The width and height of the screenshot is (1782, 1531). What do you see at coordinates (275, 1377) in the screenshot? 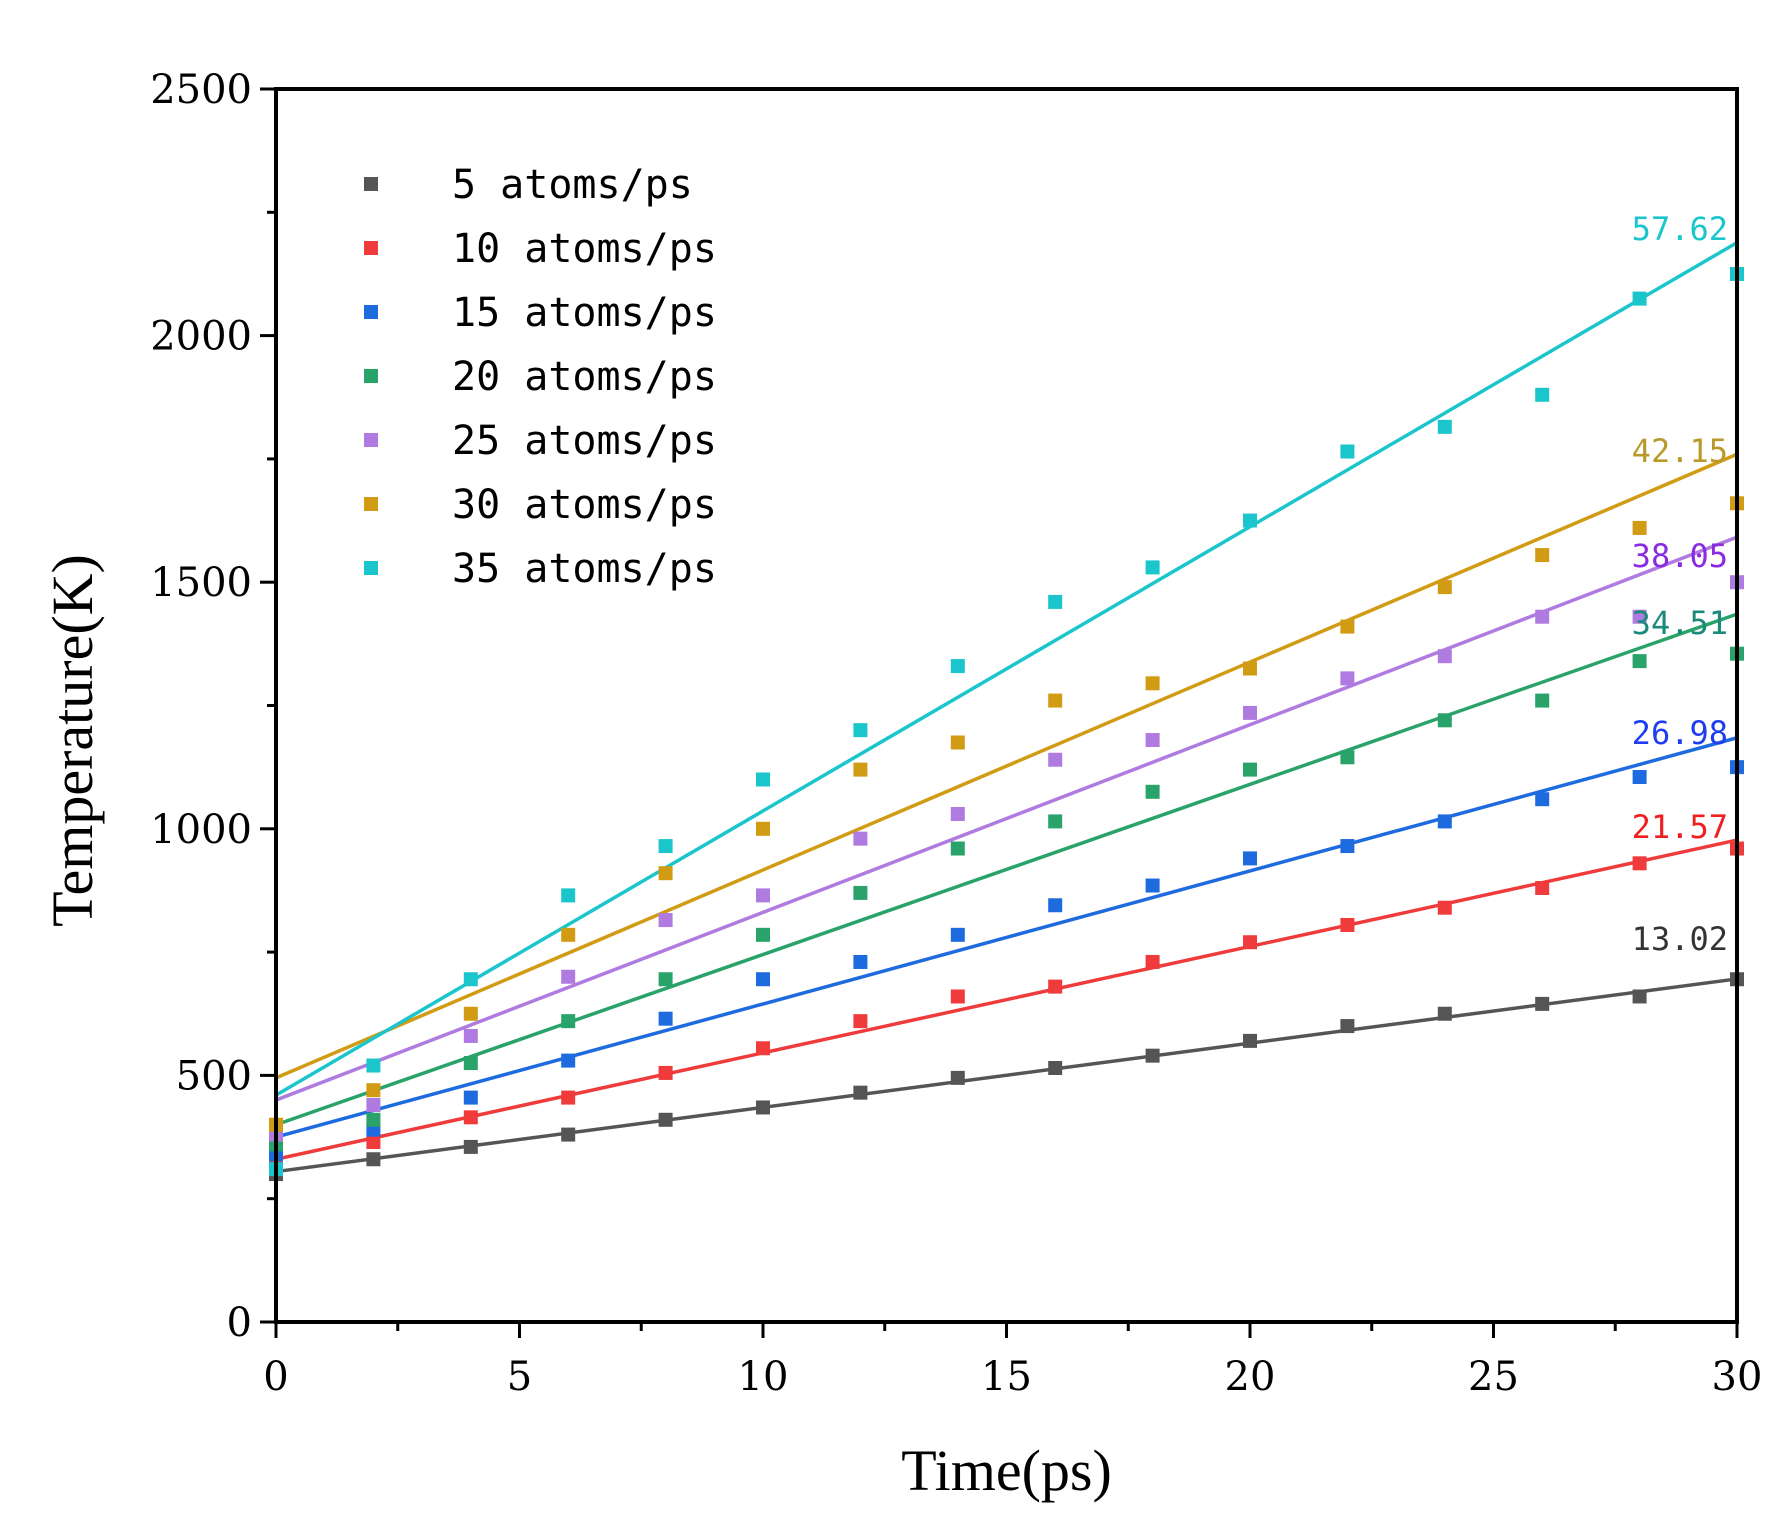
I see `x-tick-label: 0` at bounding box center [275, 1377].